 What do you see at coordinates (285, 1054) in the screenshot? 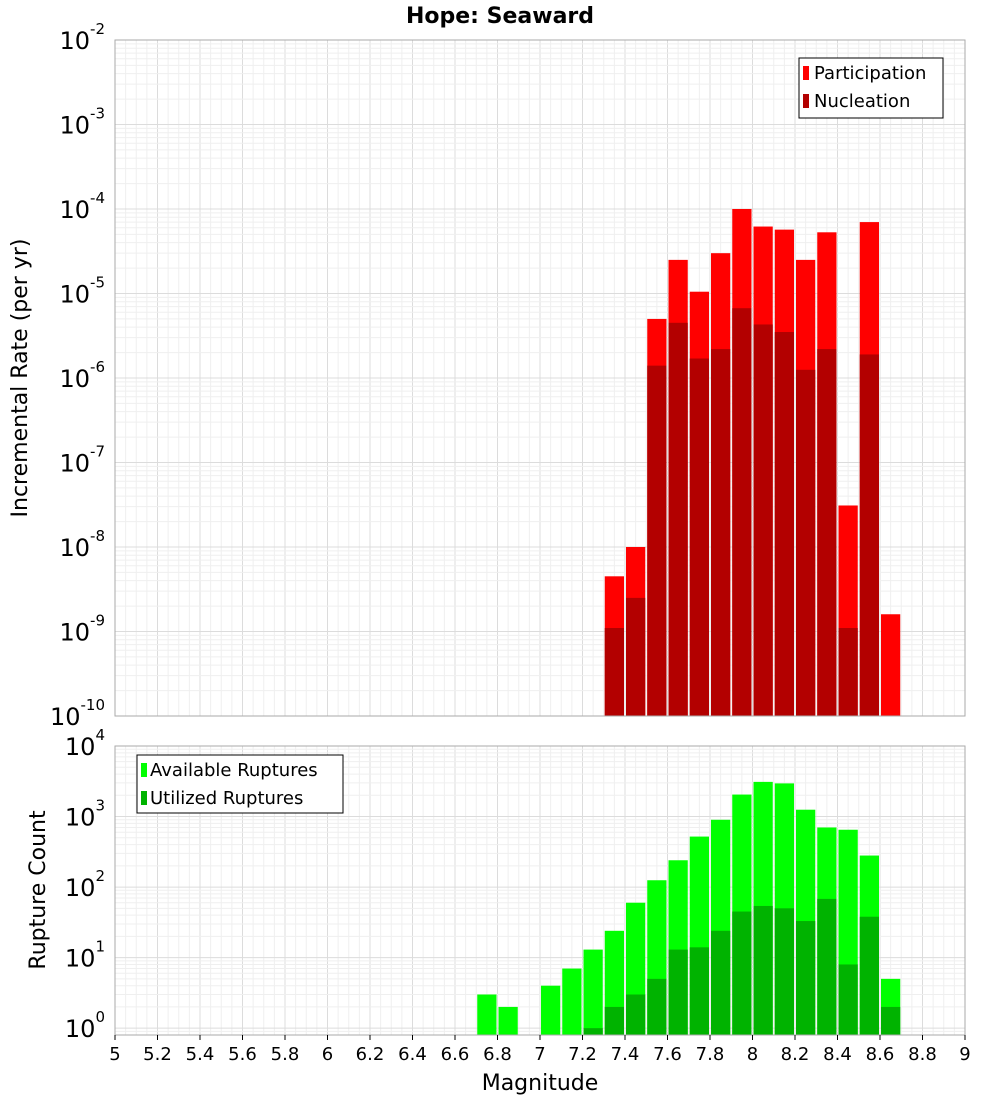
I see `x-tick-label: 5.8` at bounding box center [285, 1054].